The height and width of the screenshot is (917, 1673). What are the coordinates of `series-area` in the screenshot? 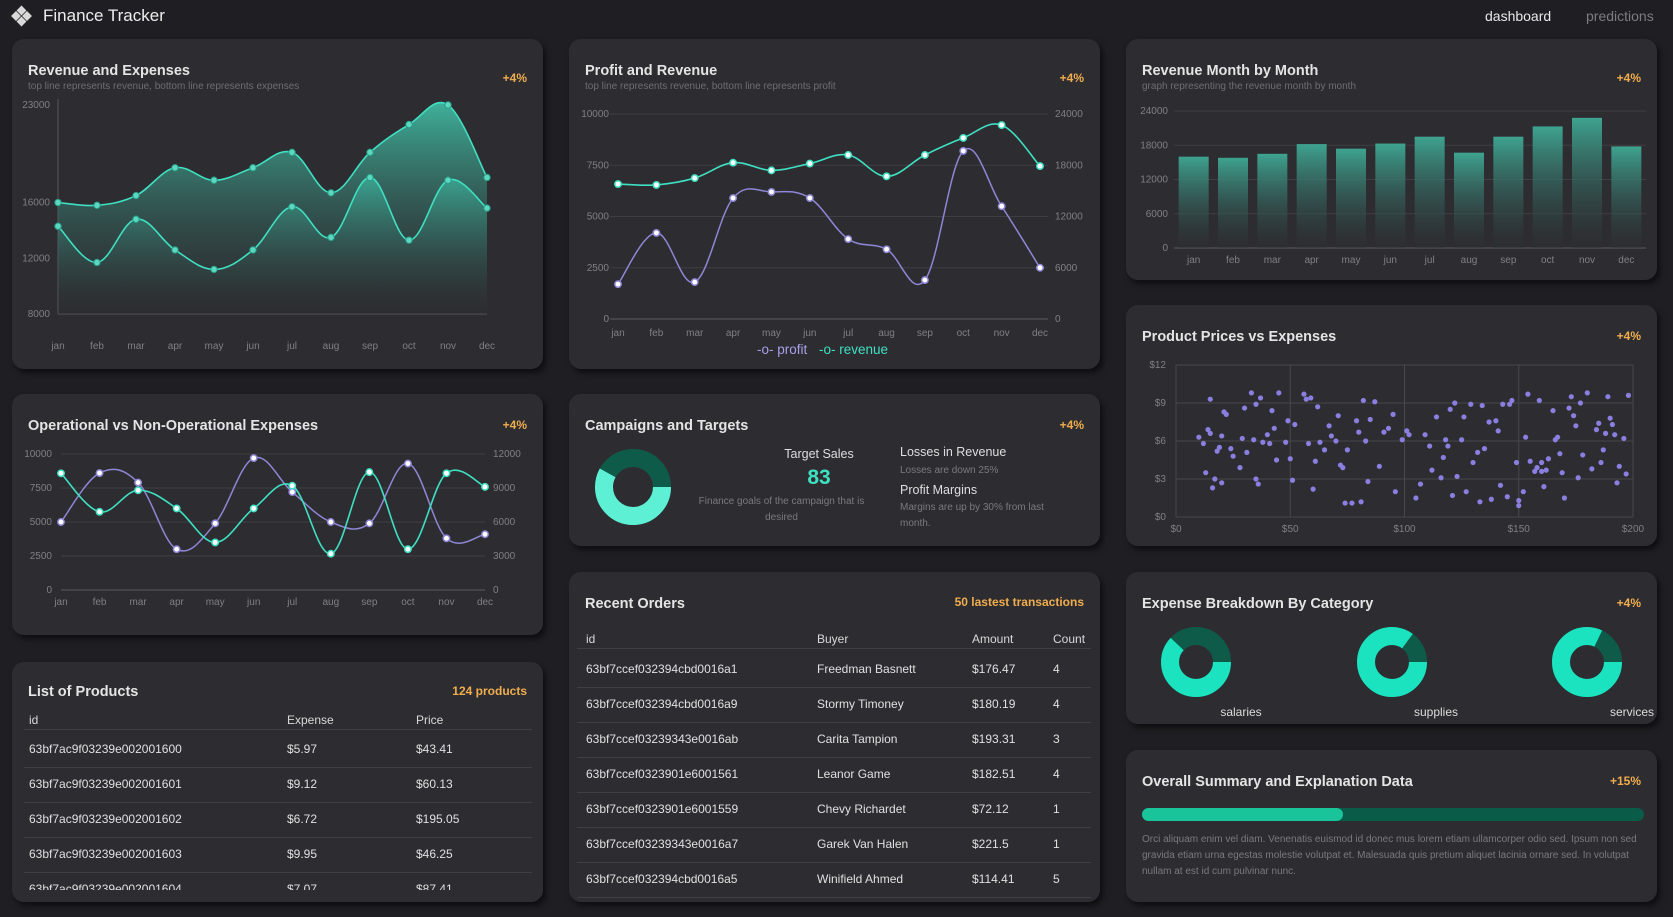 It's located at (272, 245).